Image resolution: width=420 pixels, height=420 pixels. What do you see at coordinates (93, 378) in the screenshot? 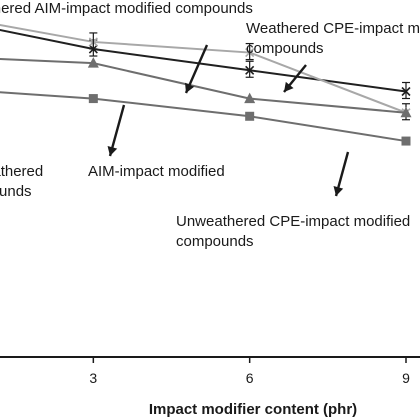
I see `x-tick-label: 3` at bounding box center [93, 378].